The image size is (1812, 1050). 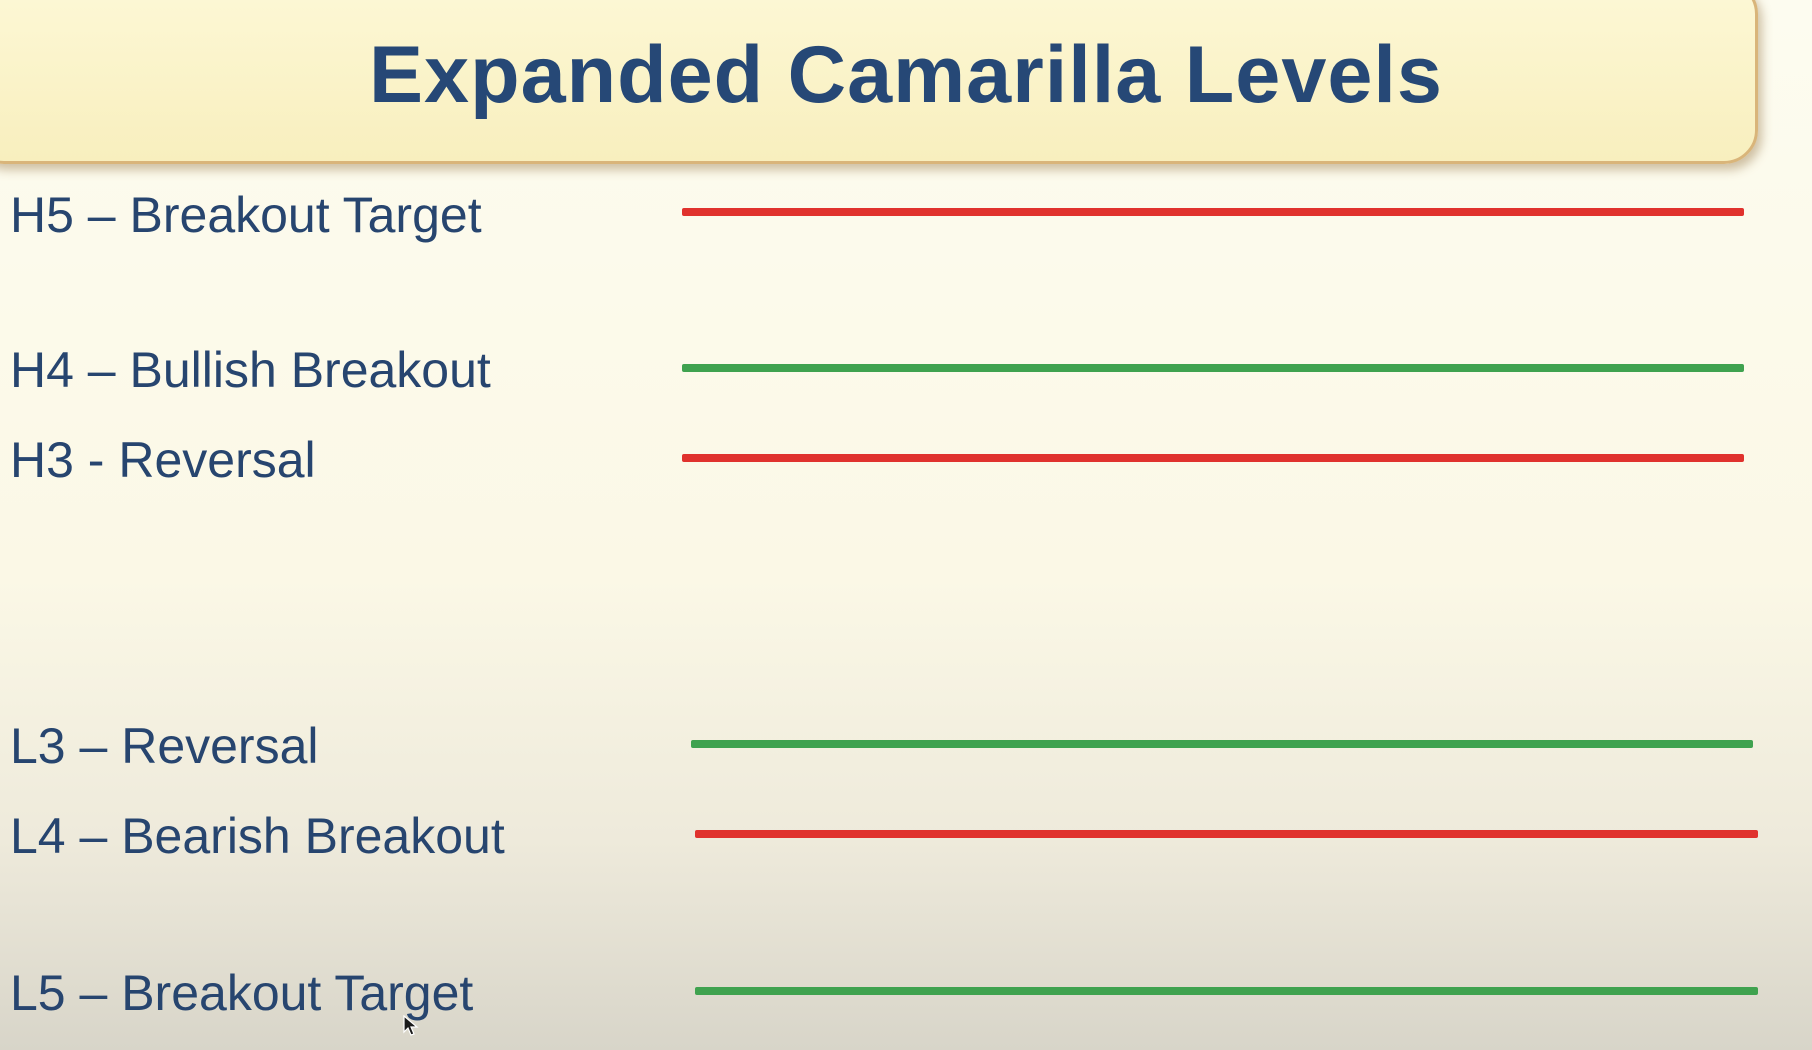 What do you see at coordinates (257, 836) in the screenshot?
I see `level-label-l4: L4 – Bearish Breakout` at bounding box center [257, 836].